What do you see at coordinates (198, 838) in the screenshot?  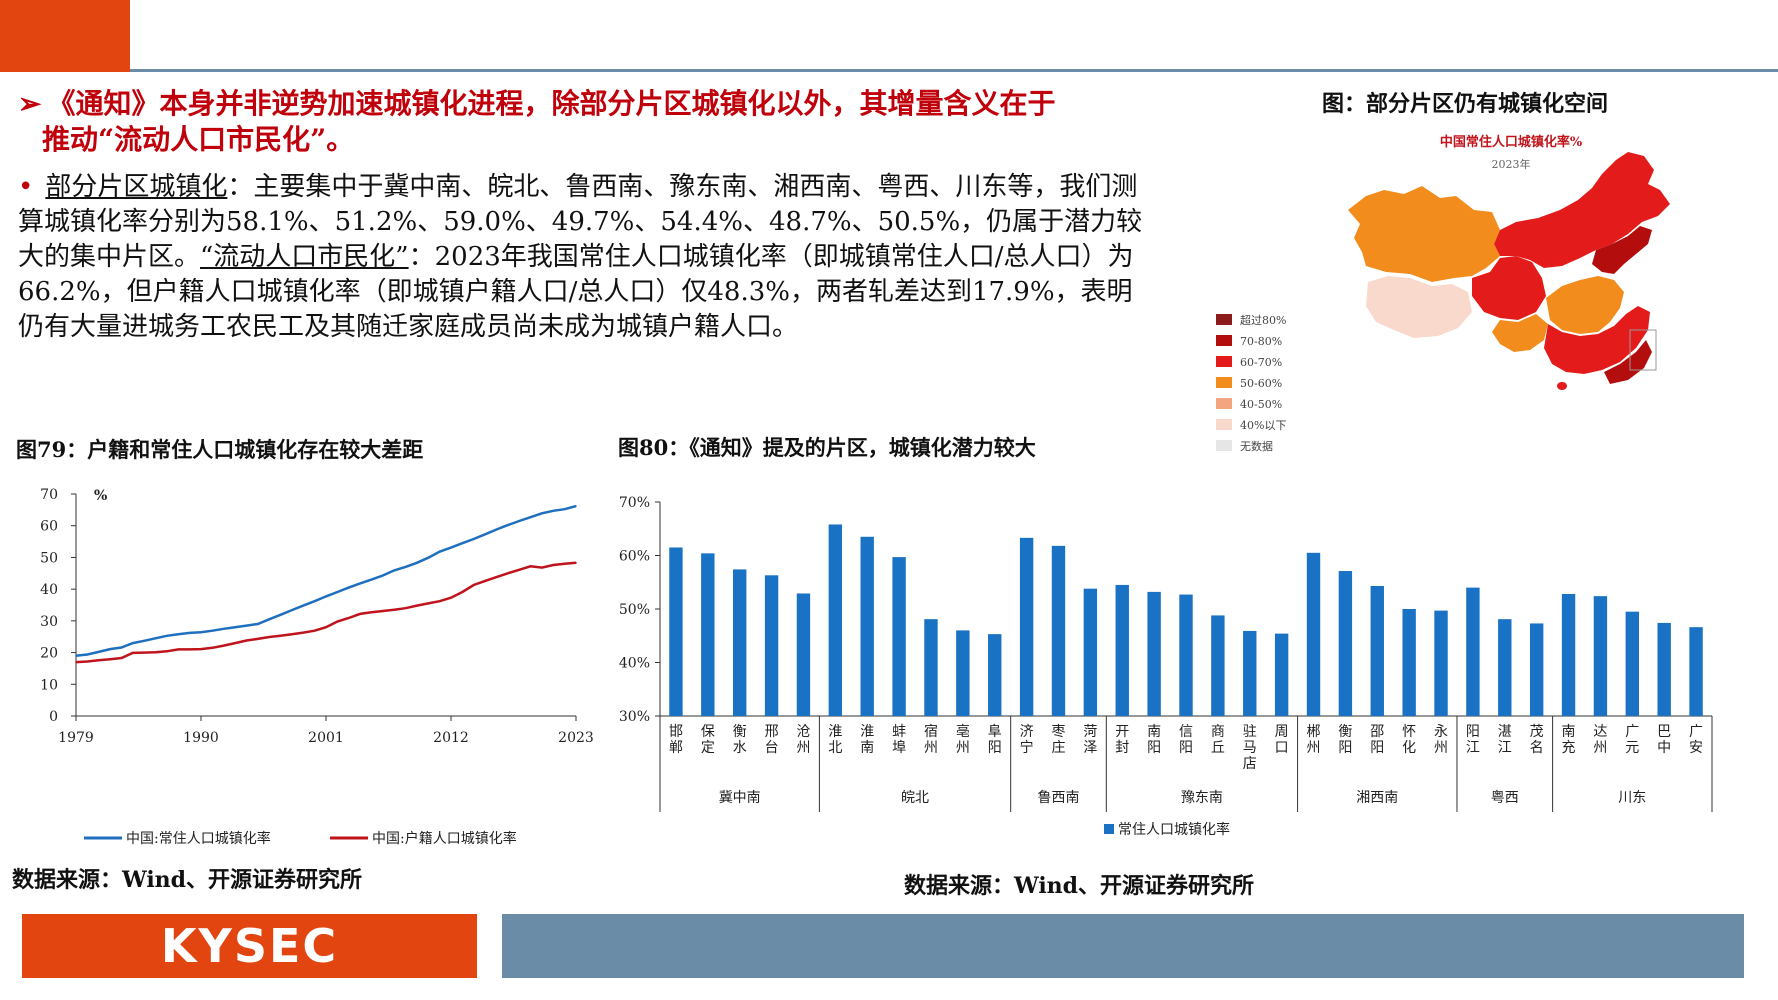 I see `legend-label: 中国:常住人口城镇化率` at bounding box center [198, 838].